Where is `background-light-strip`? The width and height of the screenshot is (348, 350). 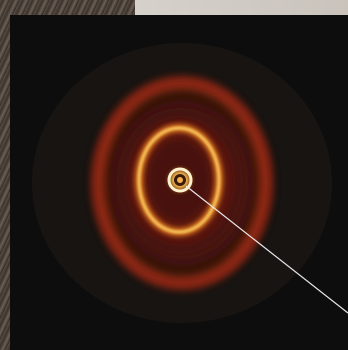 background-light-strip is located at coordinates (241, 8).